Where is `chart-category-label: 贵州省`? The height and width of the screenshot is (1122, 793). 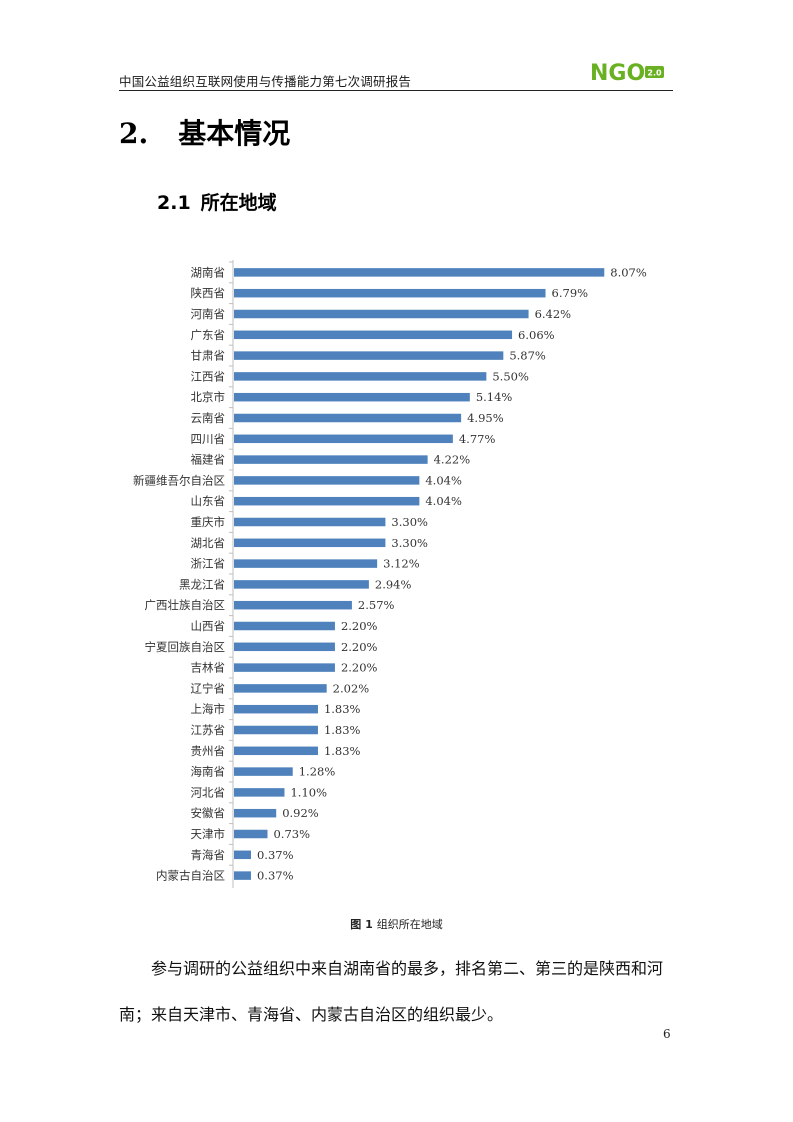 chart-category-label: 贵州省 is located at coordinates (208, 751).